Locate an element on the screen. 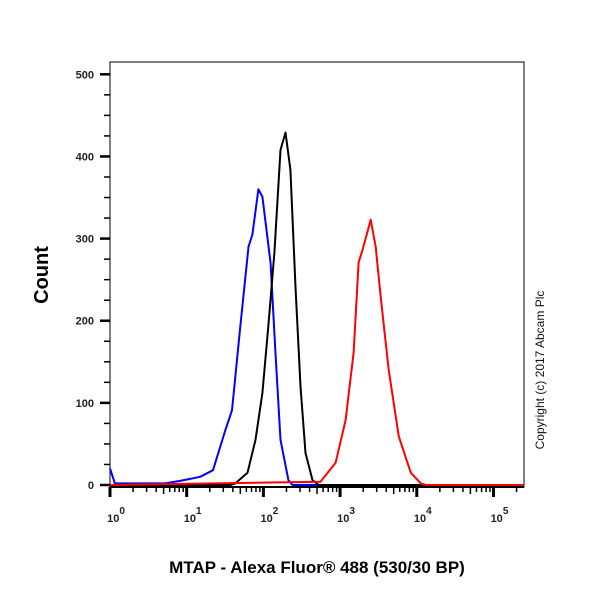  x-axis-label: MTAP - Alexa Fluor® 488 (530/30 BP) is located at coordinates (317, 567).